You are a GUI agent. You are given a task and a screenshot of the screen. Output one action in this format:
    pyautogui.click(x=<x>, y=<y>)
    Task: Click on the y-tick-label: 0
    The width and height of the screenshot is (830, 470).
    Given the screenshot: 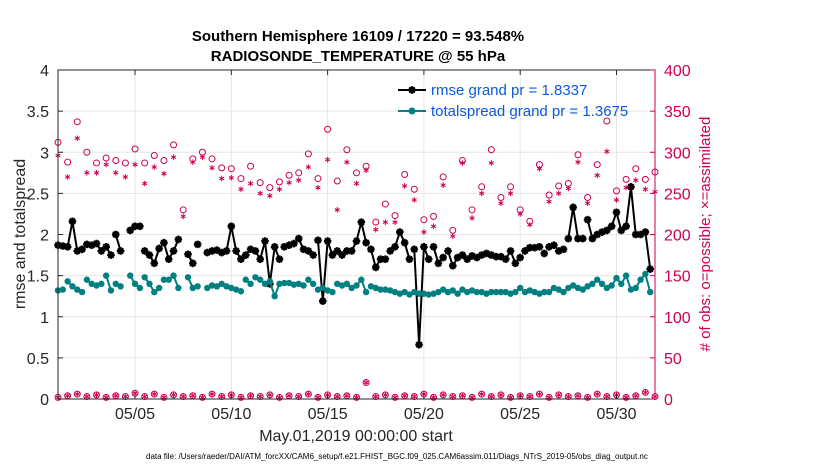 What is the action you would take?
    pyautogui.click(x=44, y=400)
    